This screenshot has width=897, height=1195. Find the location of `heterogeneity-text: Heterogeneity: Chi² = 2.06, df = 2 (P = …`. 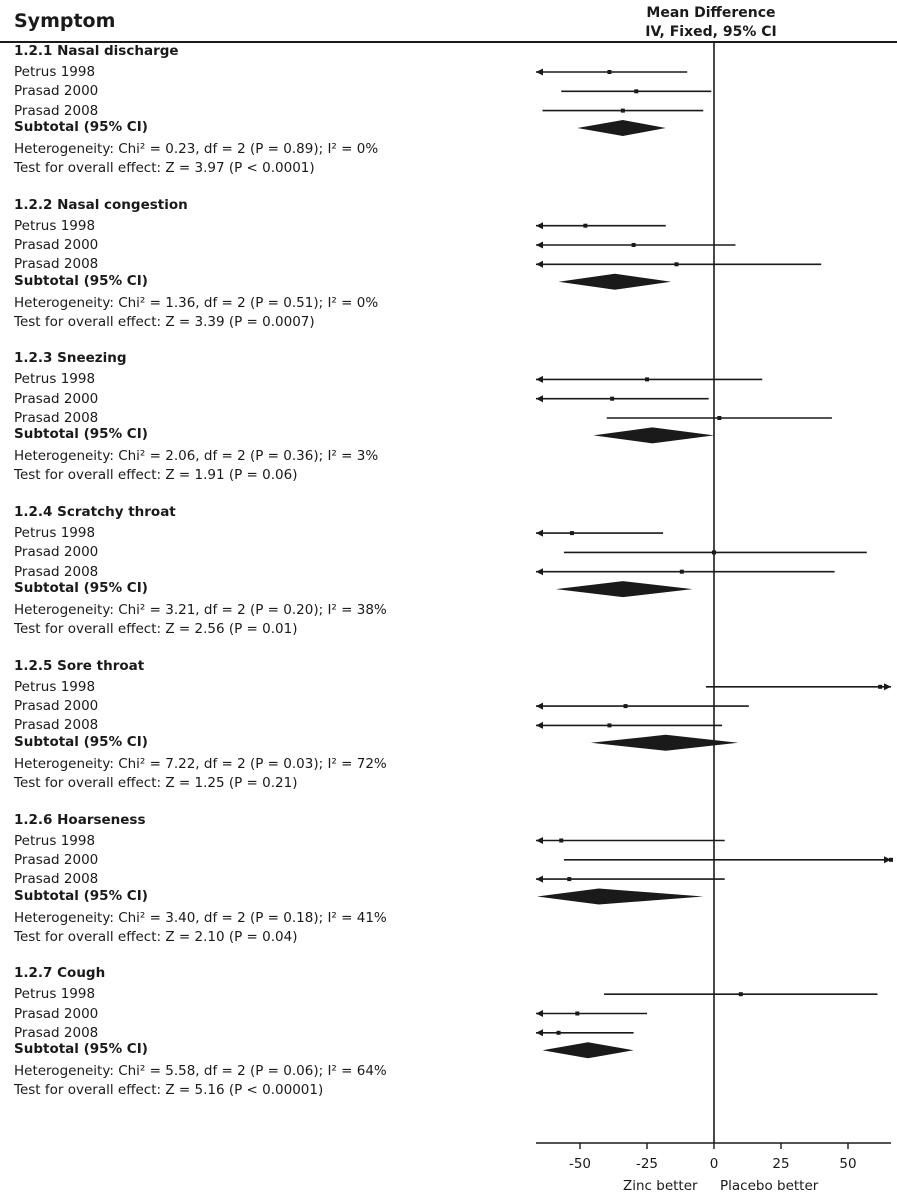

heterogeneity-text: Heterogeneity: Chi² = 2.06, df = 2 (P = … is located at coordinates (196, 456).